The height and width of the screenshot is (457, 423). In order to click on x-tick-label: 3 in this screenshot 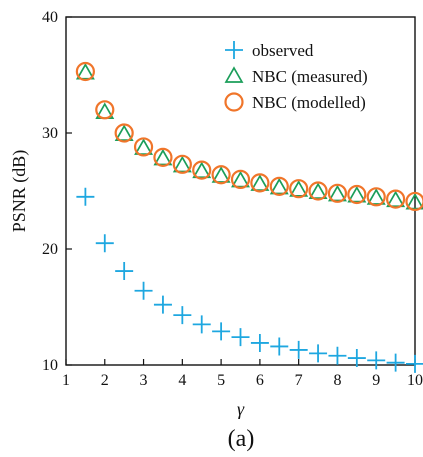, I will do `click(144, 380)`.